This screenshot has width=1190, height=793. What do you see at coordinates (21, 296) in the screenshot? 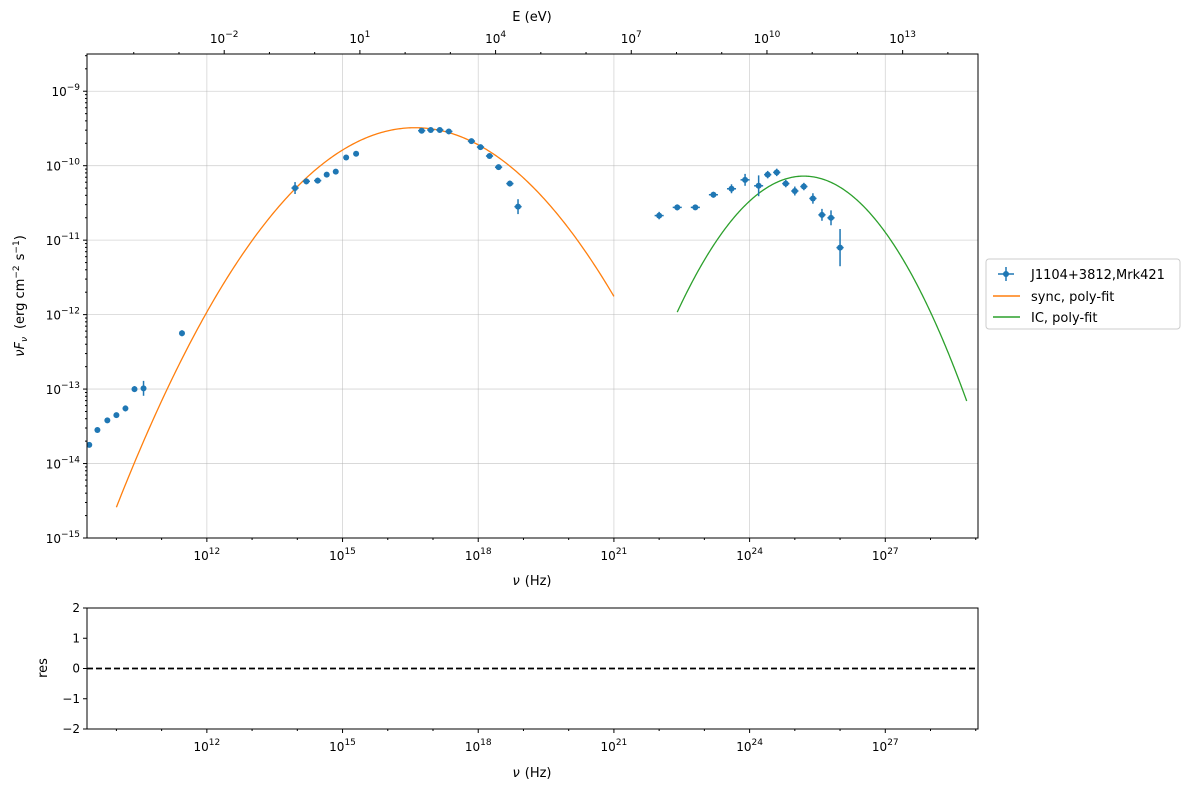
I see `y-axis-label: νFν(erg cm−2s−1)` at bounding box center [21, 296].